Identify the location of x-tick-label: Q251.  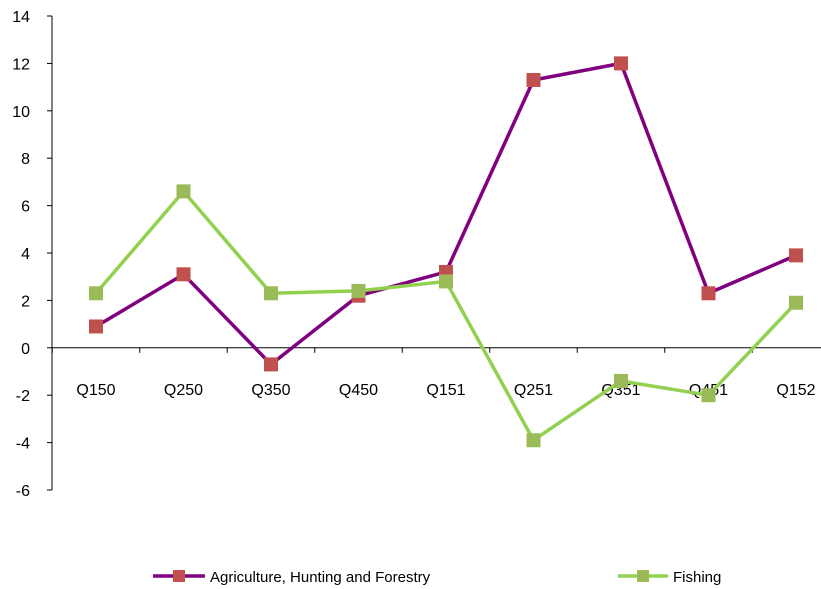
(533, 390).